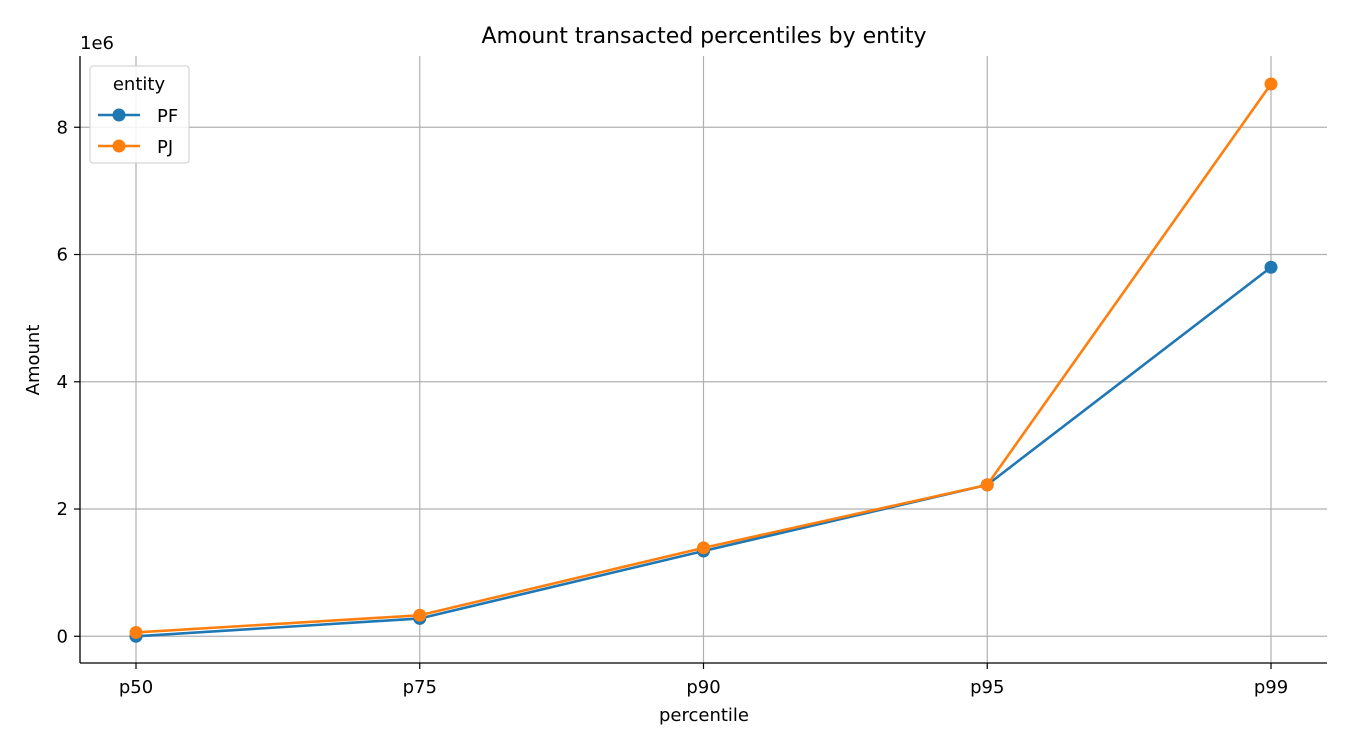  I want to click on x-tick-label: p99, so click(1271, 687).